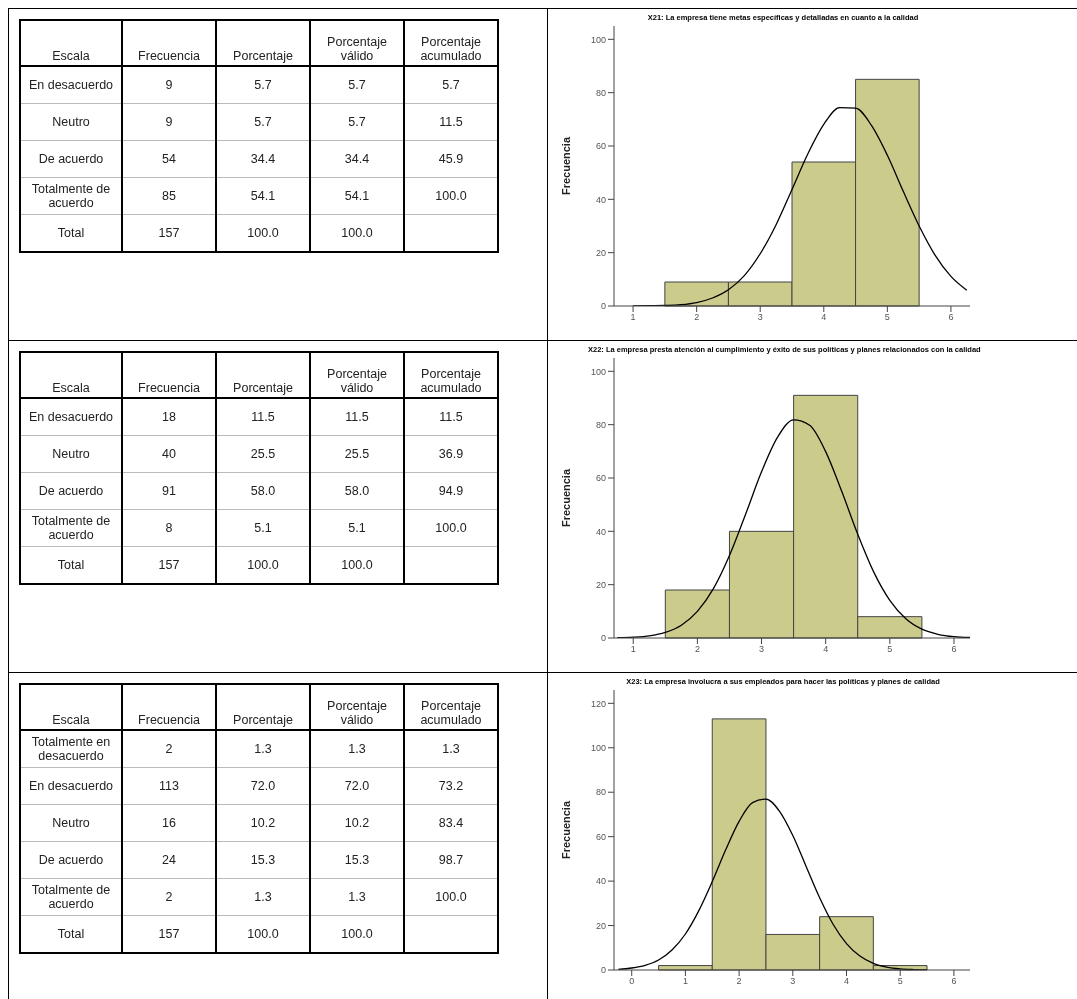  I want to click on data-label: 24, so click(169, 860).